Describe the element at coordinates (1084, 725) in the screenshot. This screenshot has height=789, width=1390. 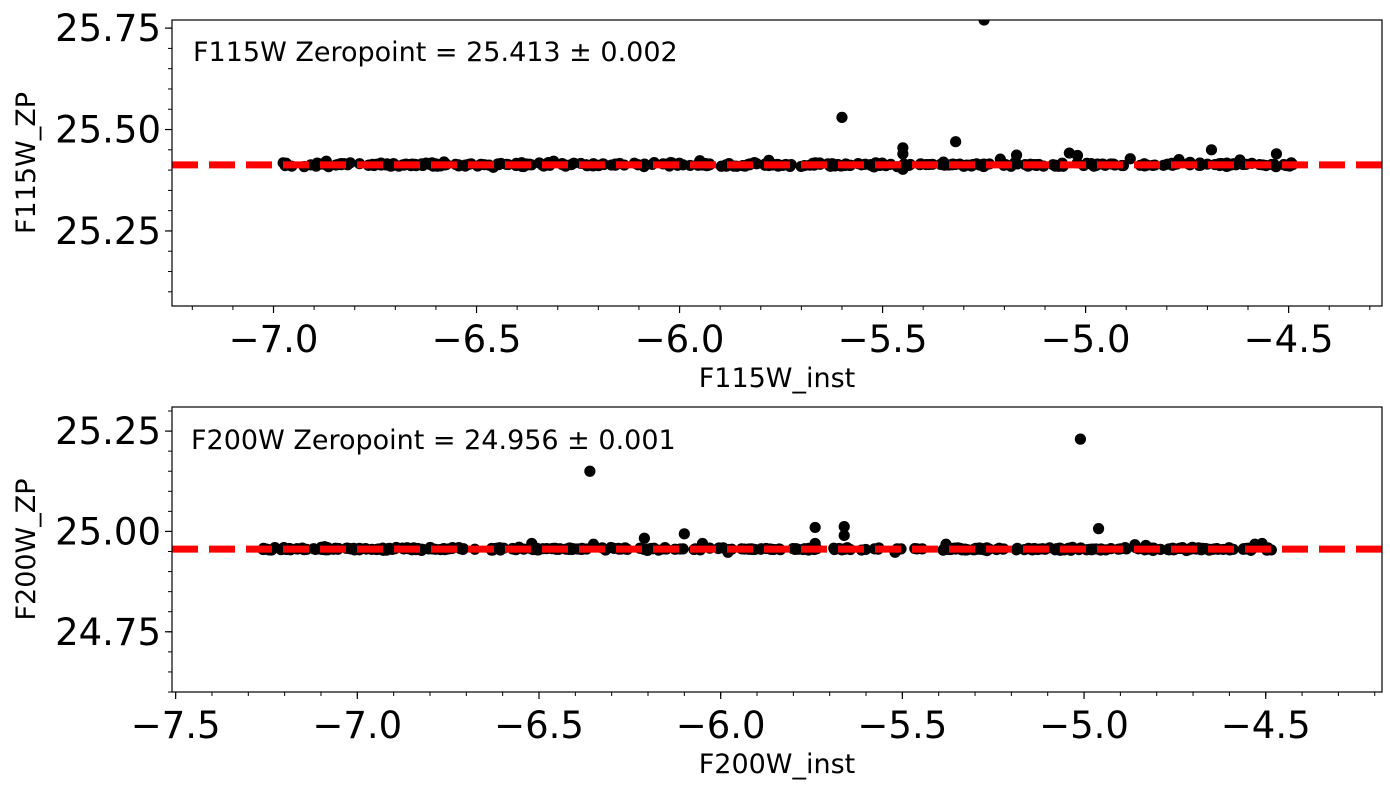
I see `panel-2-x-tick-label: −5.0` at that location.